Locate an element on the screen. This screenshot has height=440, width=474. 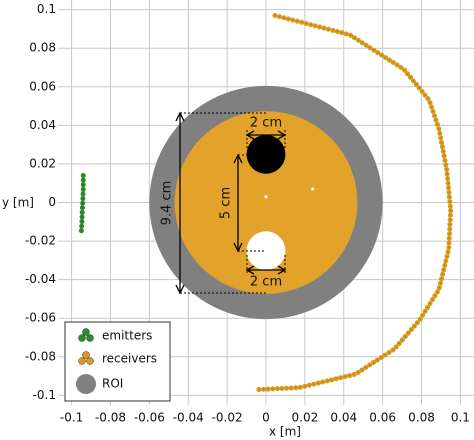
legend-label: receivers is located at coordinates (129, 359).